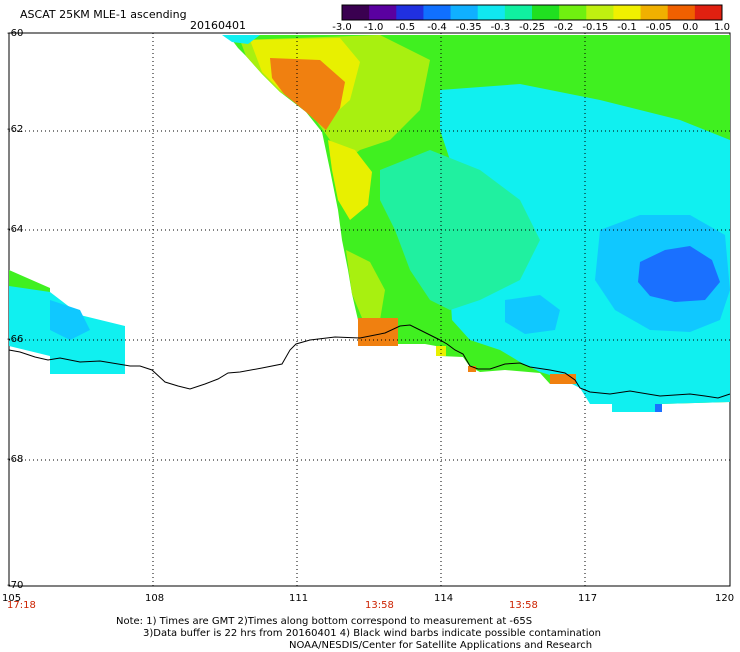  I want to click on date-label: 20160401, so click(218, 25).